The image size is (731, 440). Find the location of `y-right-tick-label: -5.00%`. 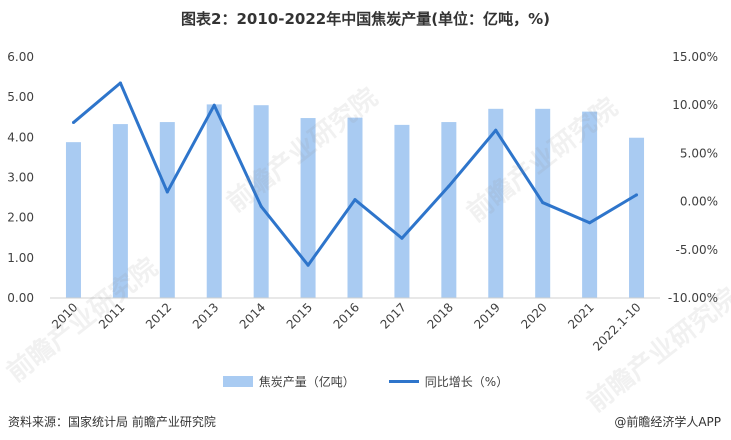

y-right-tick-label: -5.00% is located at coordinates (697, 250).